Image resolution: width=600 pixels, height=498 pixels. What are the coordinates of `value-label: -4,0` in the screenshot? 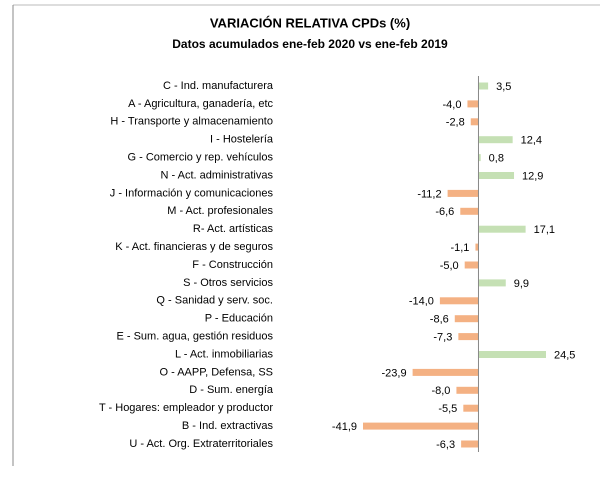 It's located at (451, 105).